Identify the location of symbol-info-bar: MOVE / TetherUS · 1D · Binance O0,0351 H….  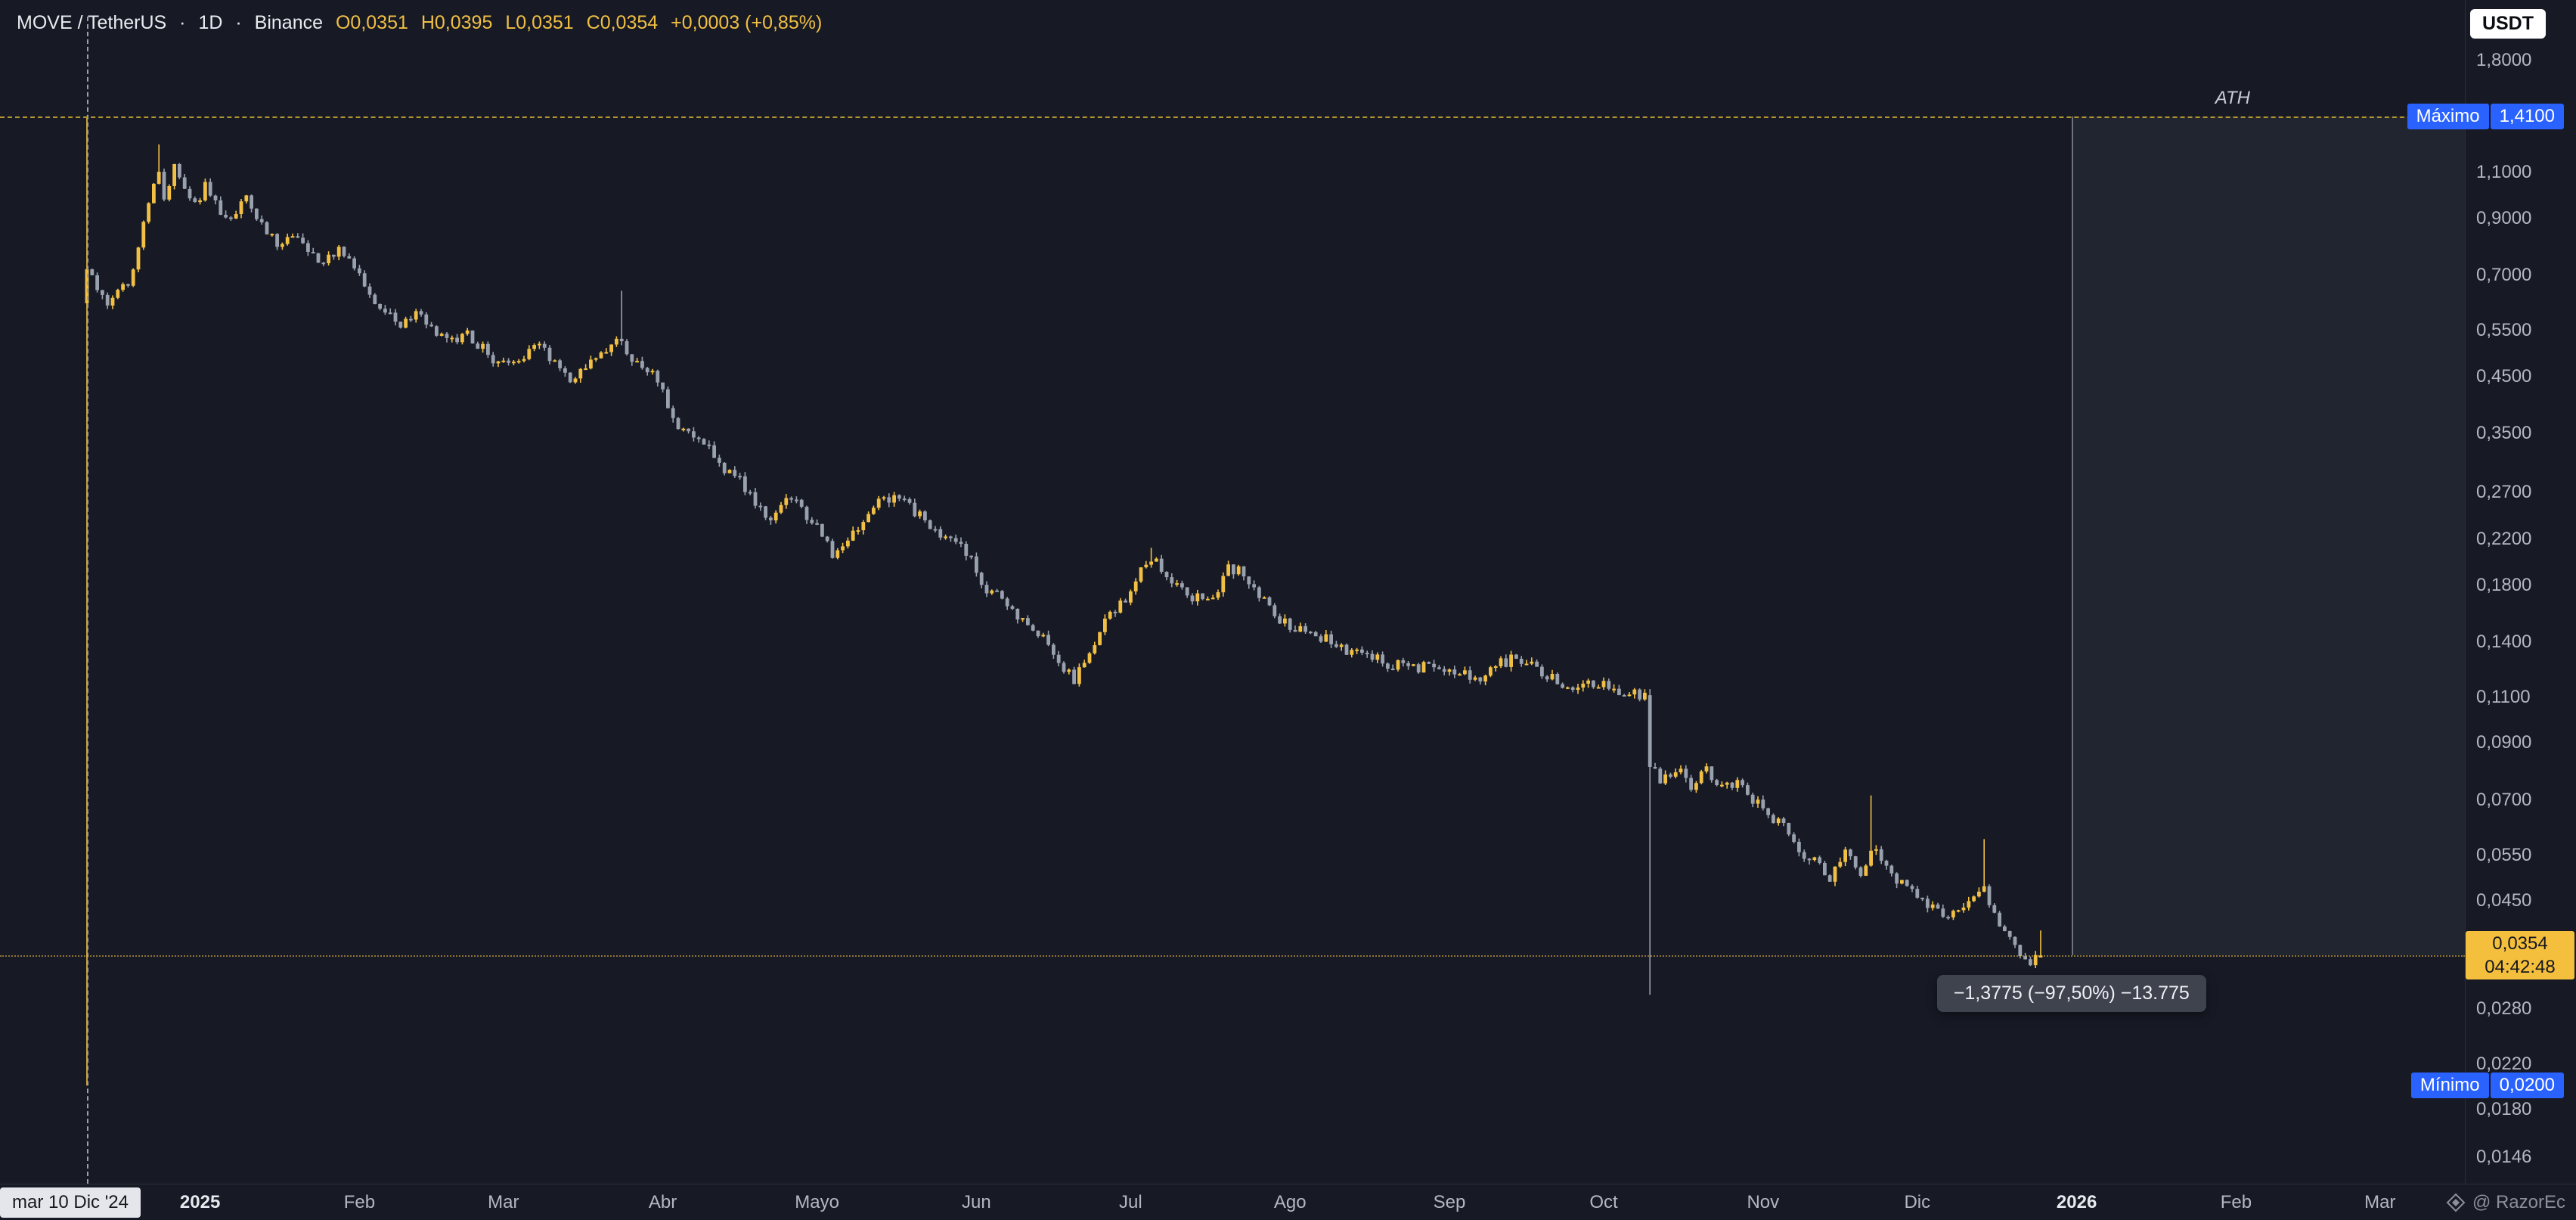
(423, 23).